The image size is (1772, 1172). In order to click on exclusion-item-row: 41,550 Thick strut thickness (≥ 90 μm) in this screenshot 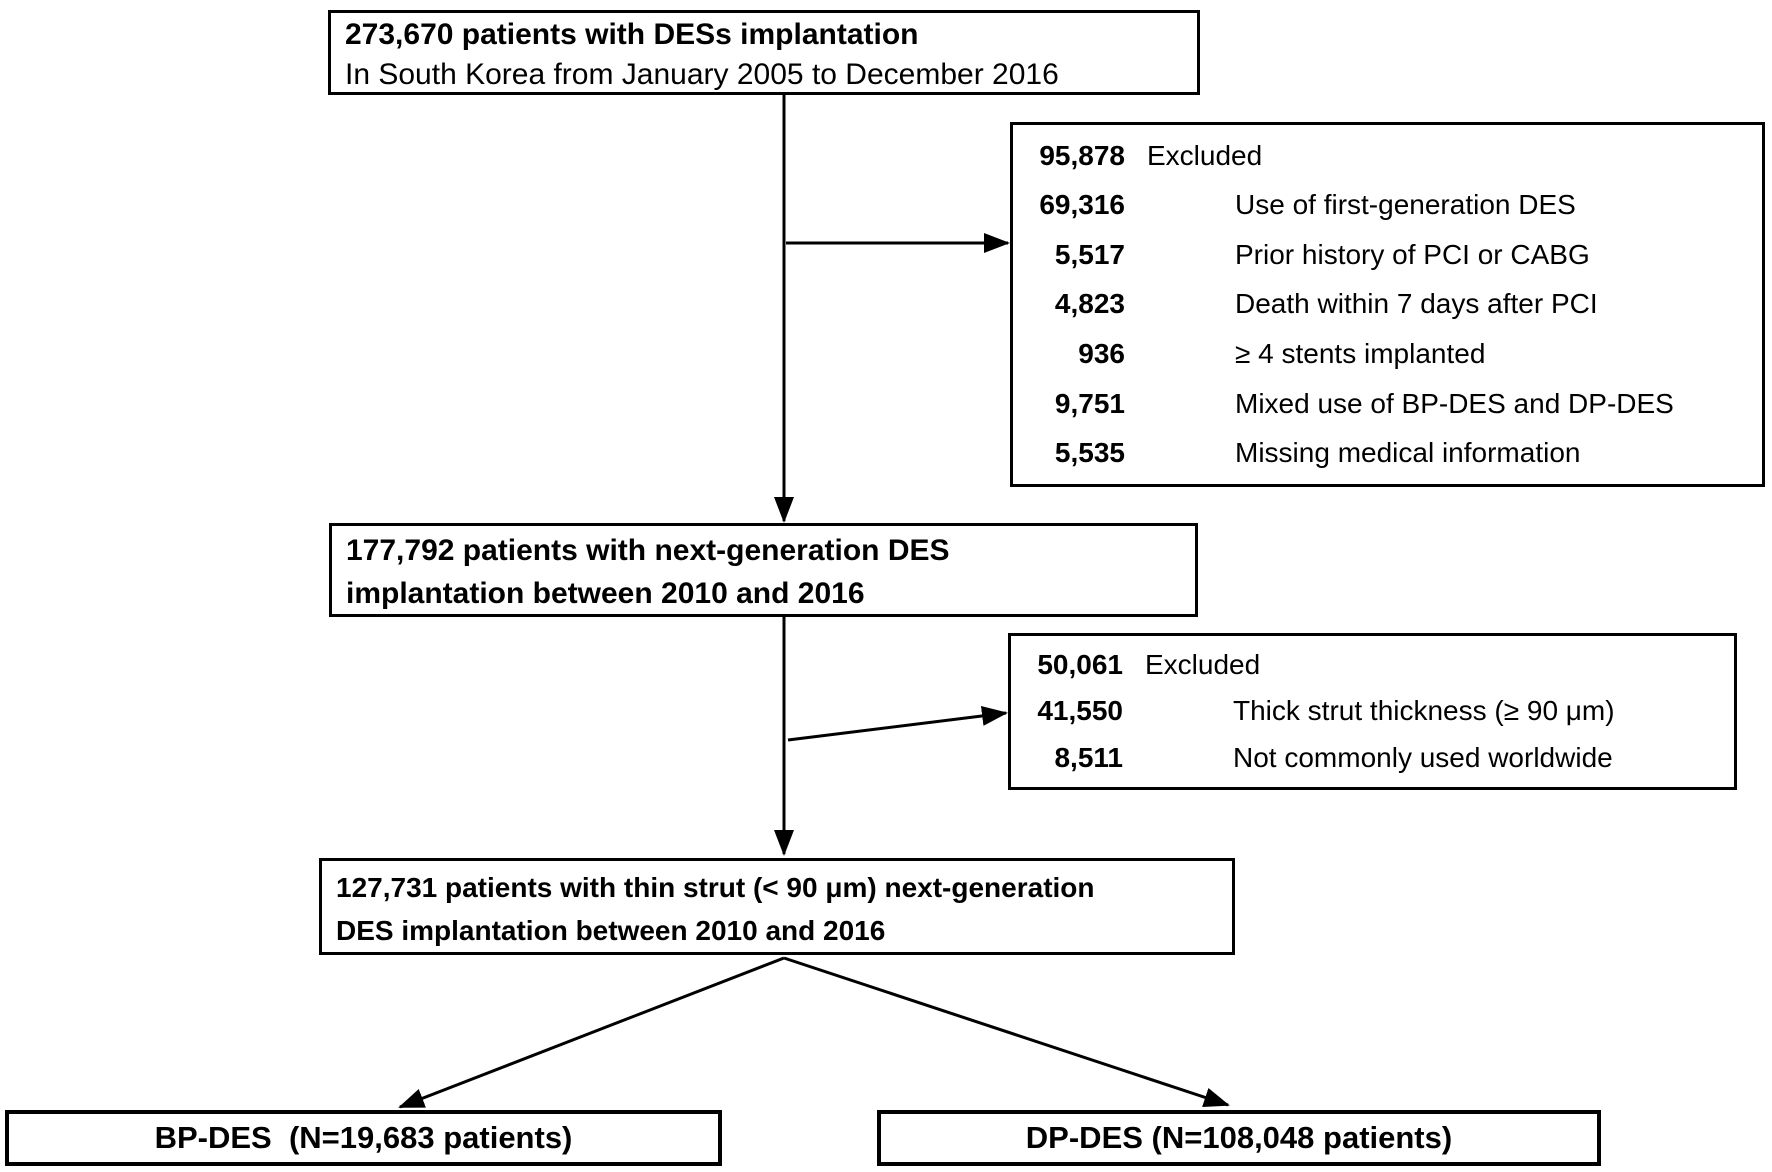, I will do `click(1372, 711)`.